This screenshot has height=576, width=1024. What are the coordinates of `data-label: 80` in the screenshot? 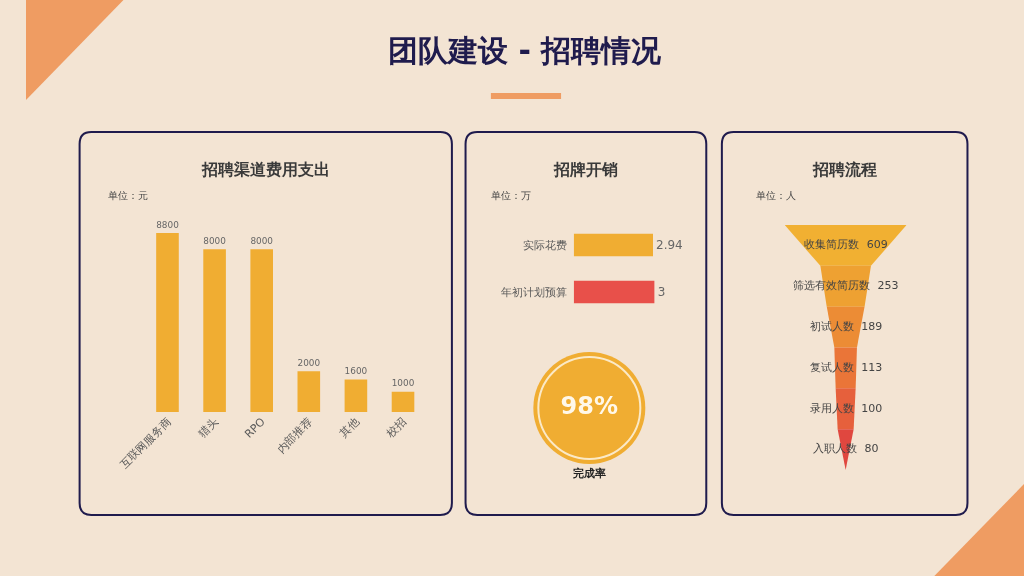 It's located at (871, 449).